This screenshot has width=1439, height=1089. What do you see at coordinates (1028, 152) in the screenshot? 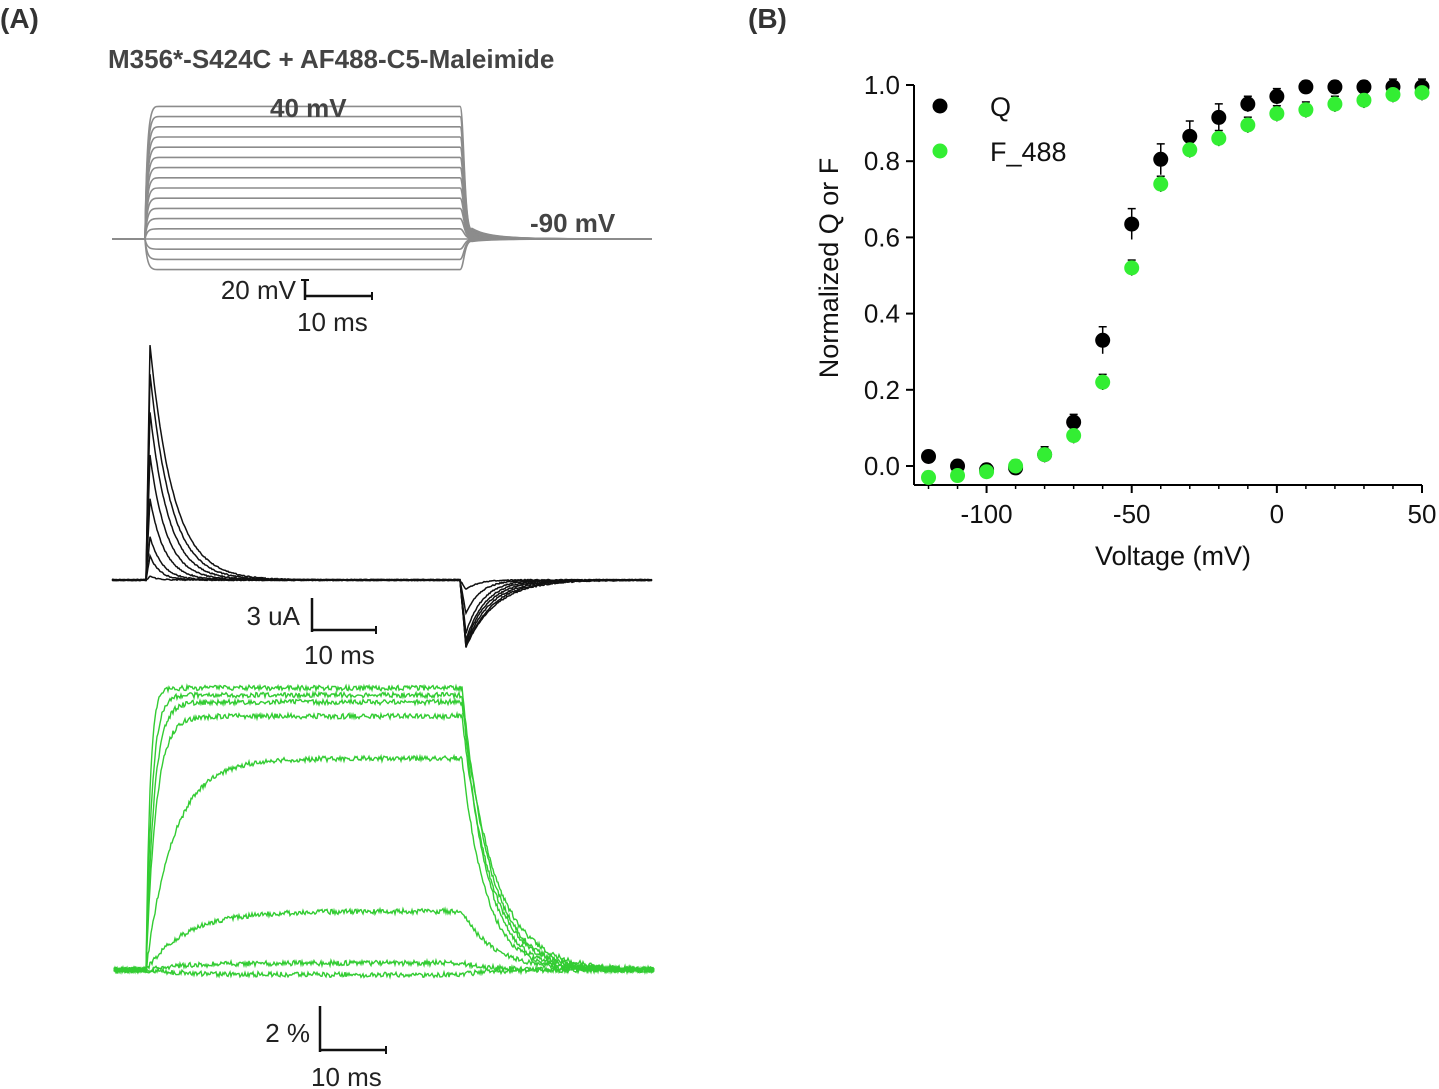
I see `legend-label: F_488` at bounding box center [1028, 152].